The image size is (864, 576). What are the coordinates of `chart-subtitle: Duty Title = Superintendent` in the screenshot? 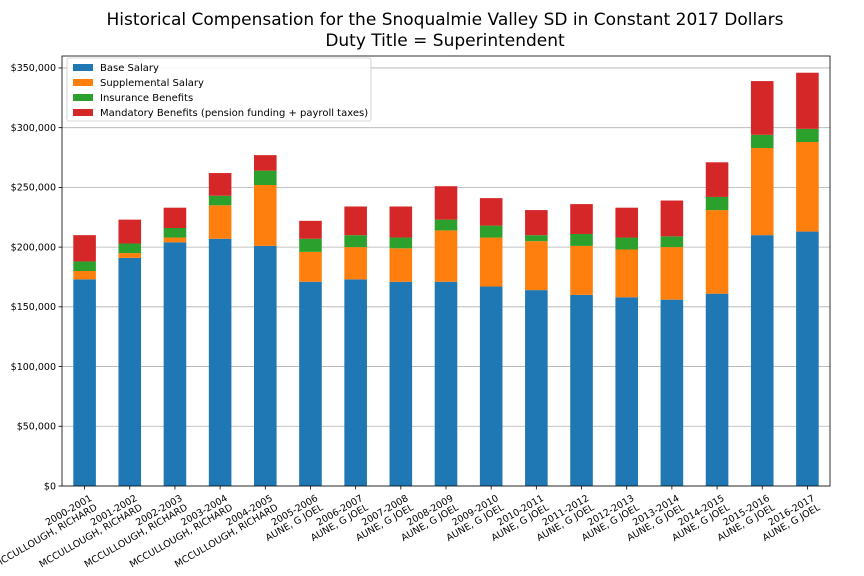 It's located at (445, 41).